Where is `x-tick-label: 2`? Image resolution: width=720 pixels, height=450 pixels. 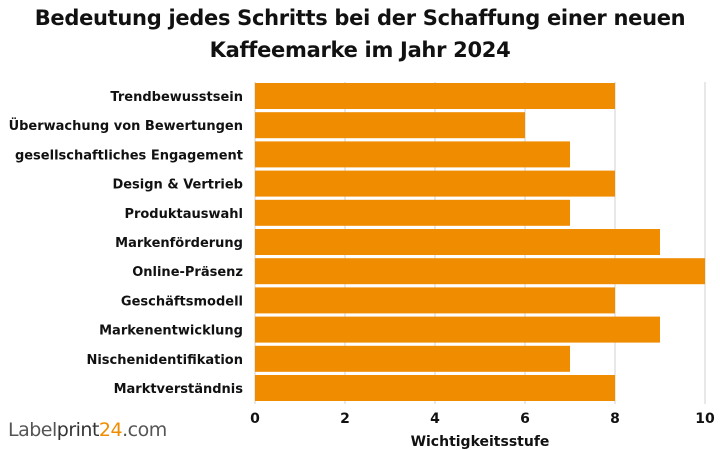 x-tick-label: 2 is located at coordinates (345, 419).